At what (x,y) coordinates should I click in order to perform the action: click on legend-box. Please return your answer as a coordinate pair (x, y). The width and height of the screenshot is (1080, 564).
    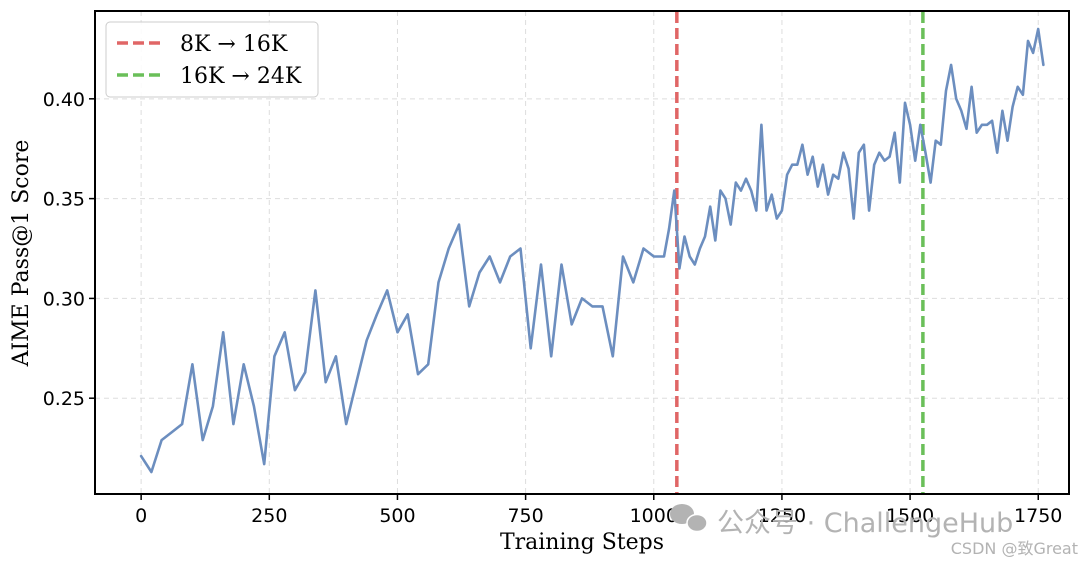
    Looking at the image, I should click on (212, 59).